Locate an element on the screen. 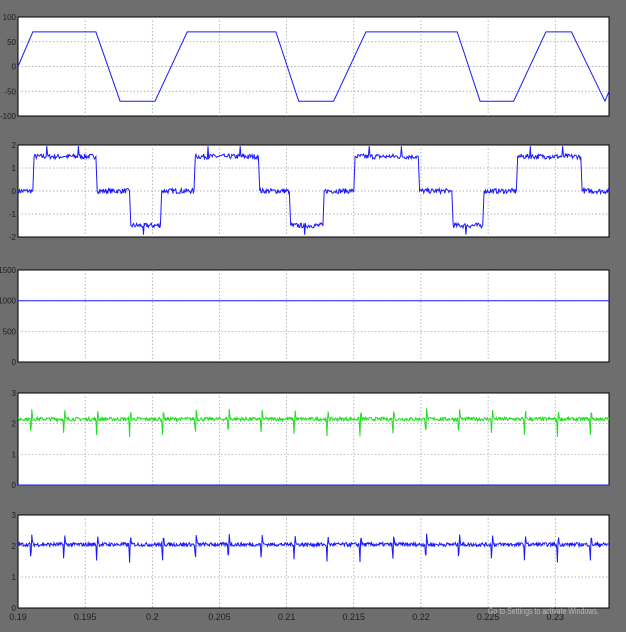  x-tick-label: 0.19 is located at coordinates (18, 617).